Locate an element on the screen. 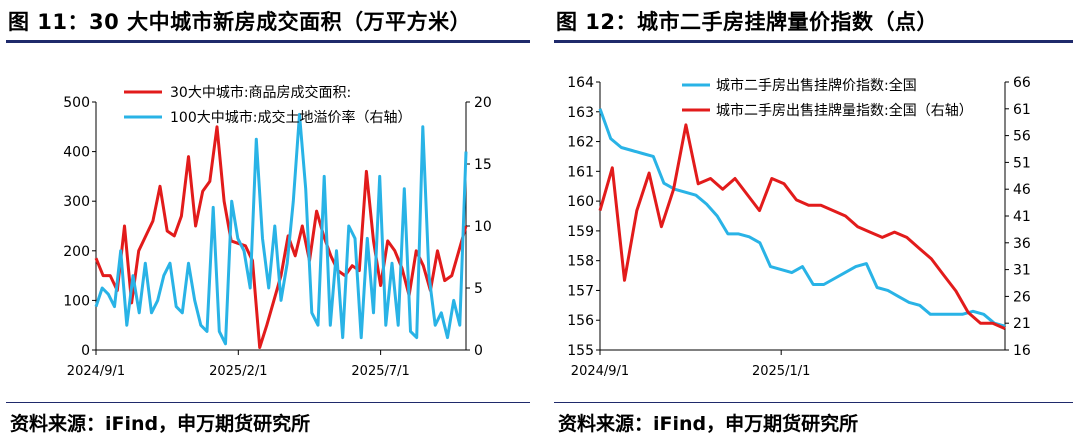 This screenshot has height=448, width=1080. chart1-left-tick-label: 0 is located at coordinates (85, 351).